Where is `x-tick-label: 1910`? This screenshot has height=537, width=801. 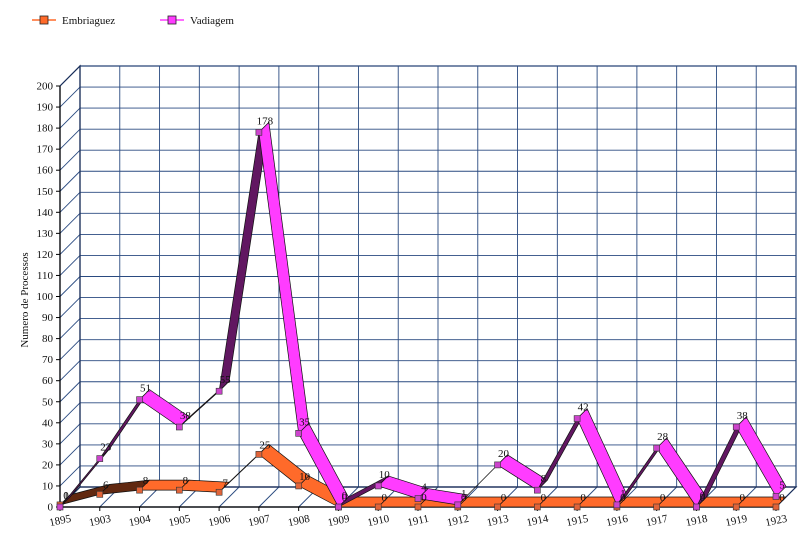
x-tick-label: 1910 is located at coordinates (378, 521).